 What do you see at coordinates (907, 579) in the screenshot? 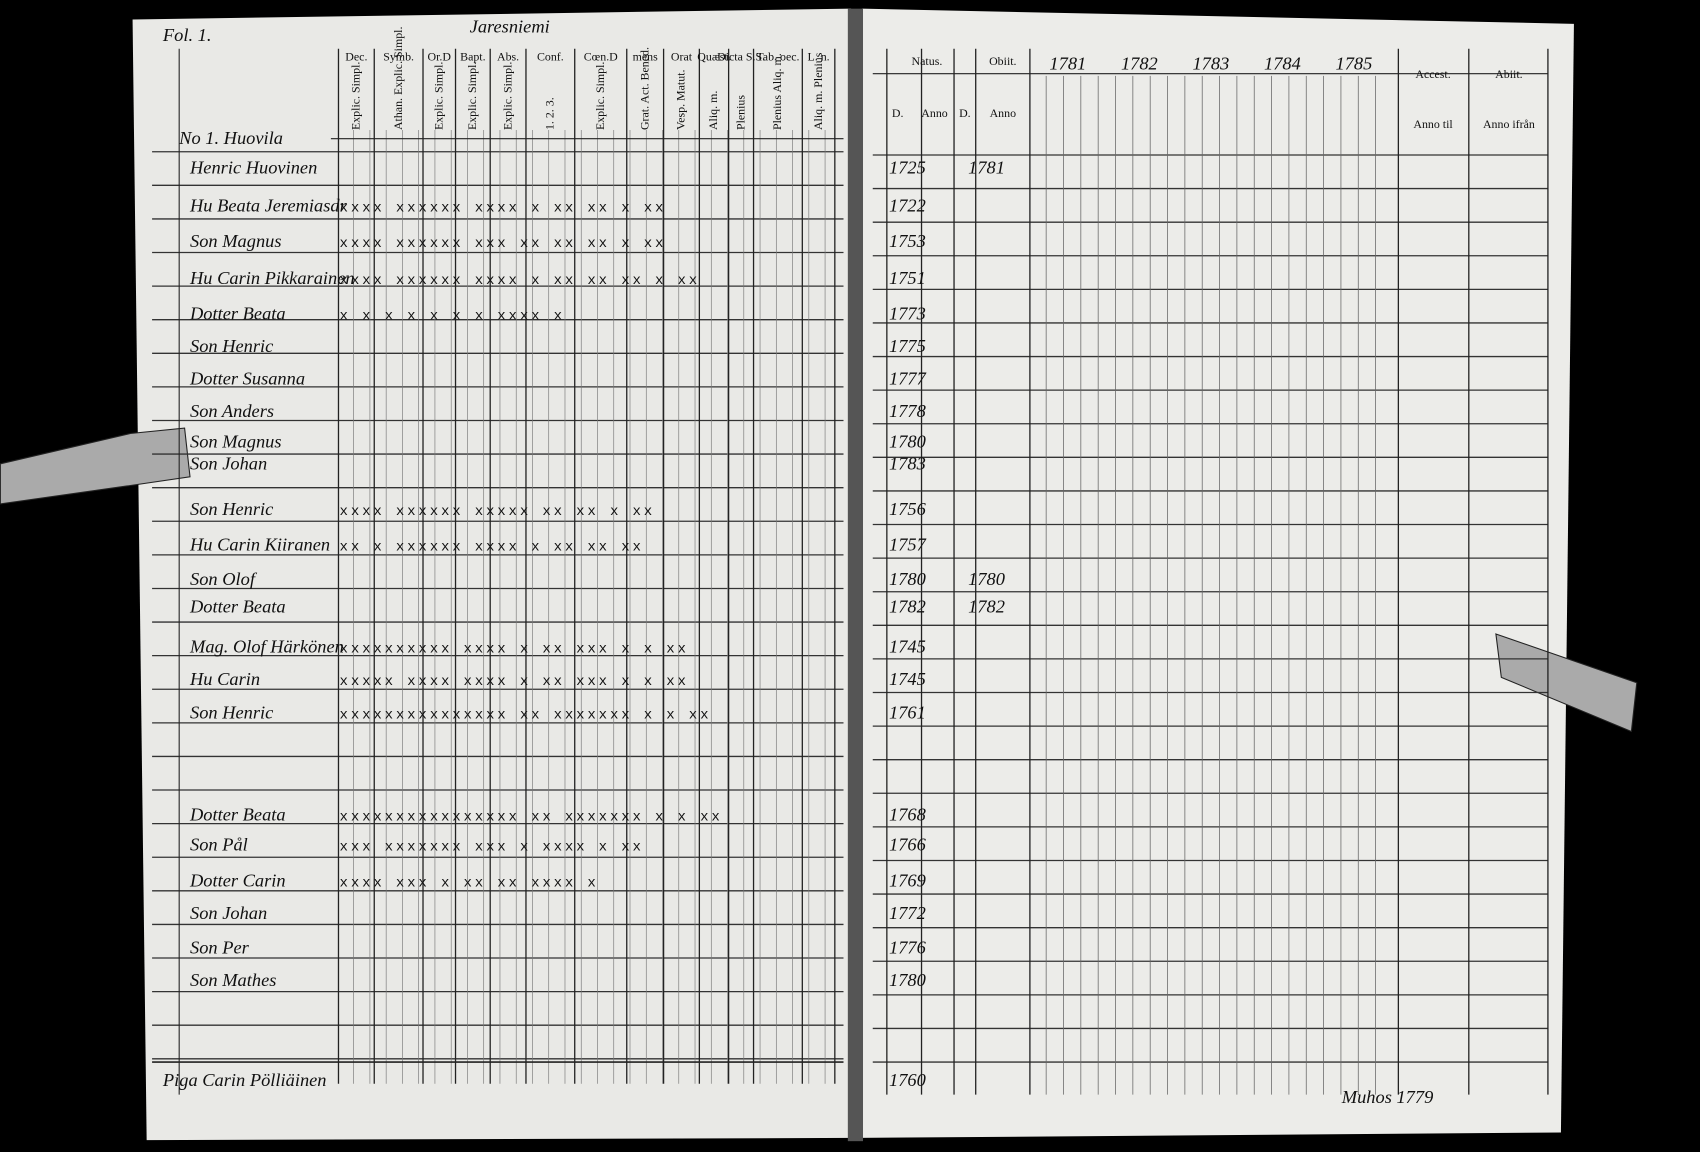
I see `born: 1780` at bounding box center [907, 579].